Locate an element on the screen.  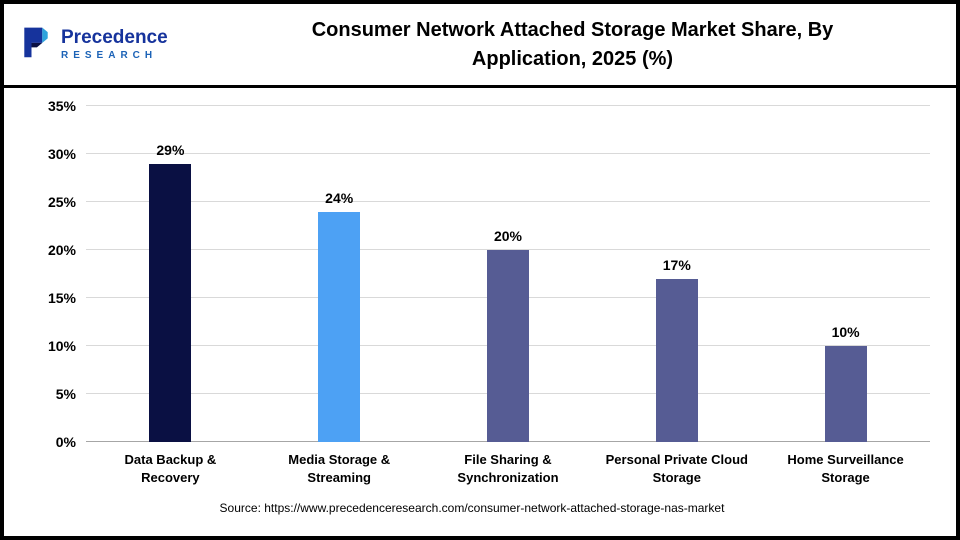
y-tick-label-15: 15% is located at coordinates (61, 298).